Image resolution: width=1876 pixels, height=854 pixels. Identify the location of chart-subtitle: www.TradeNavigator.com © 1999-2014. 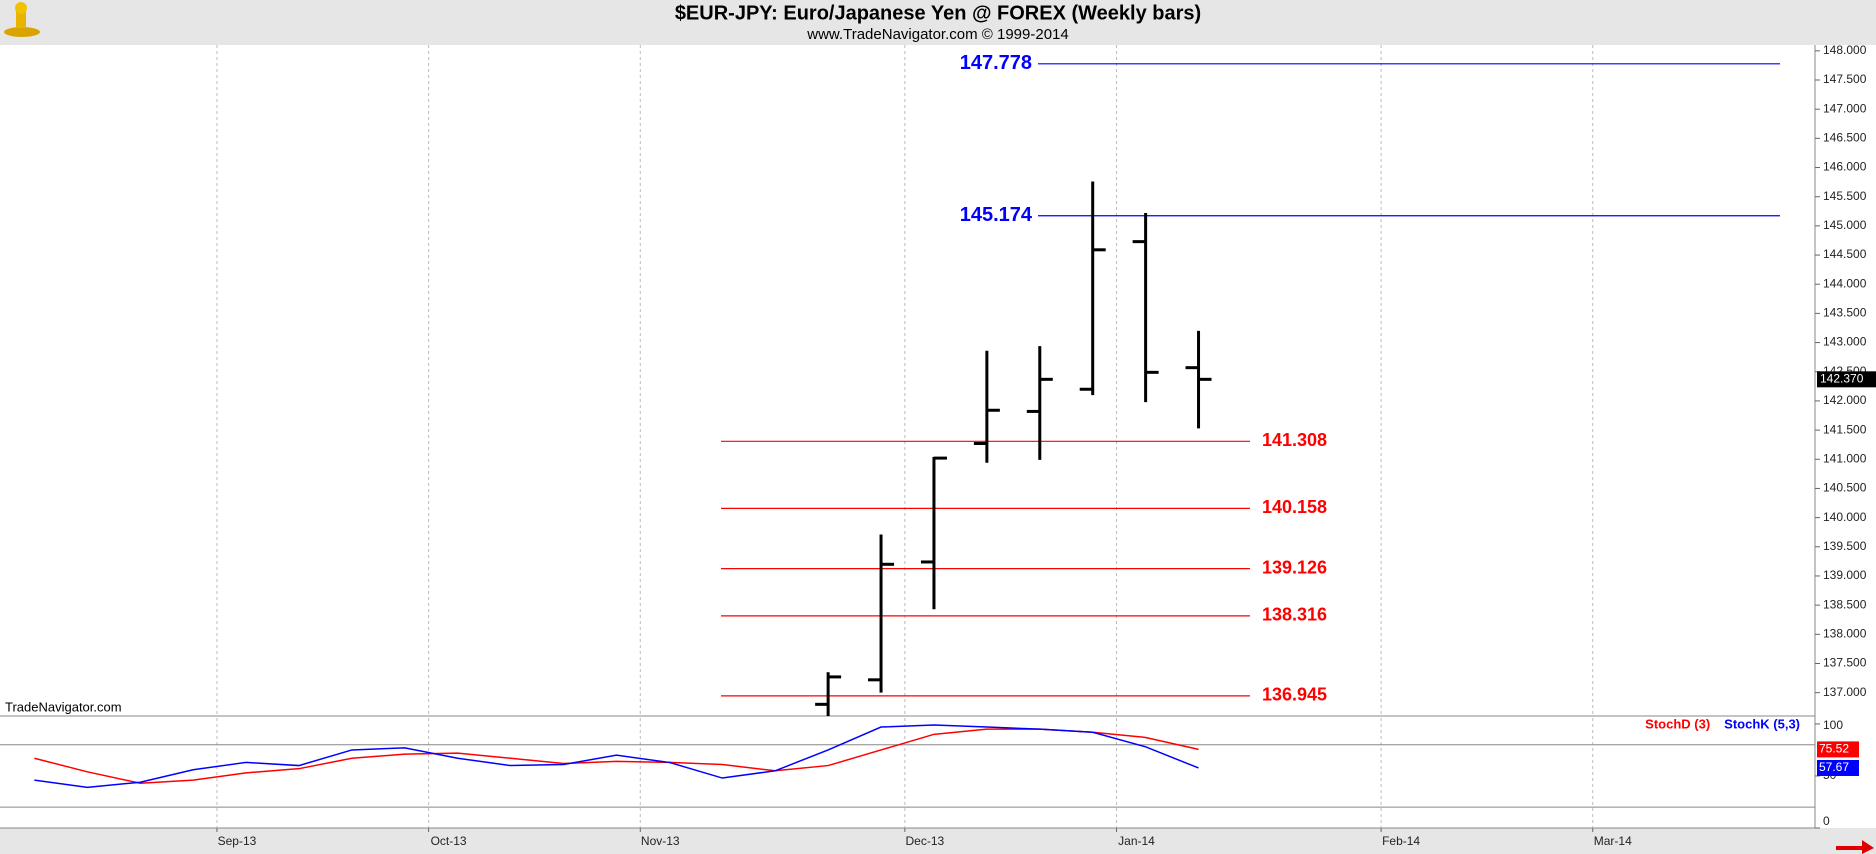
(937, 34).